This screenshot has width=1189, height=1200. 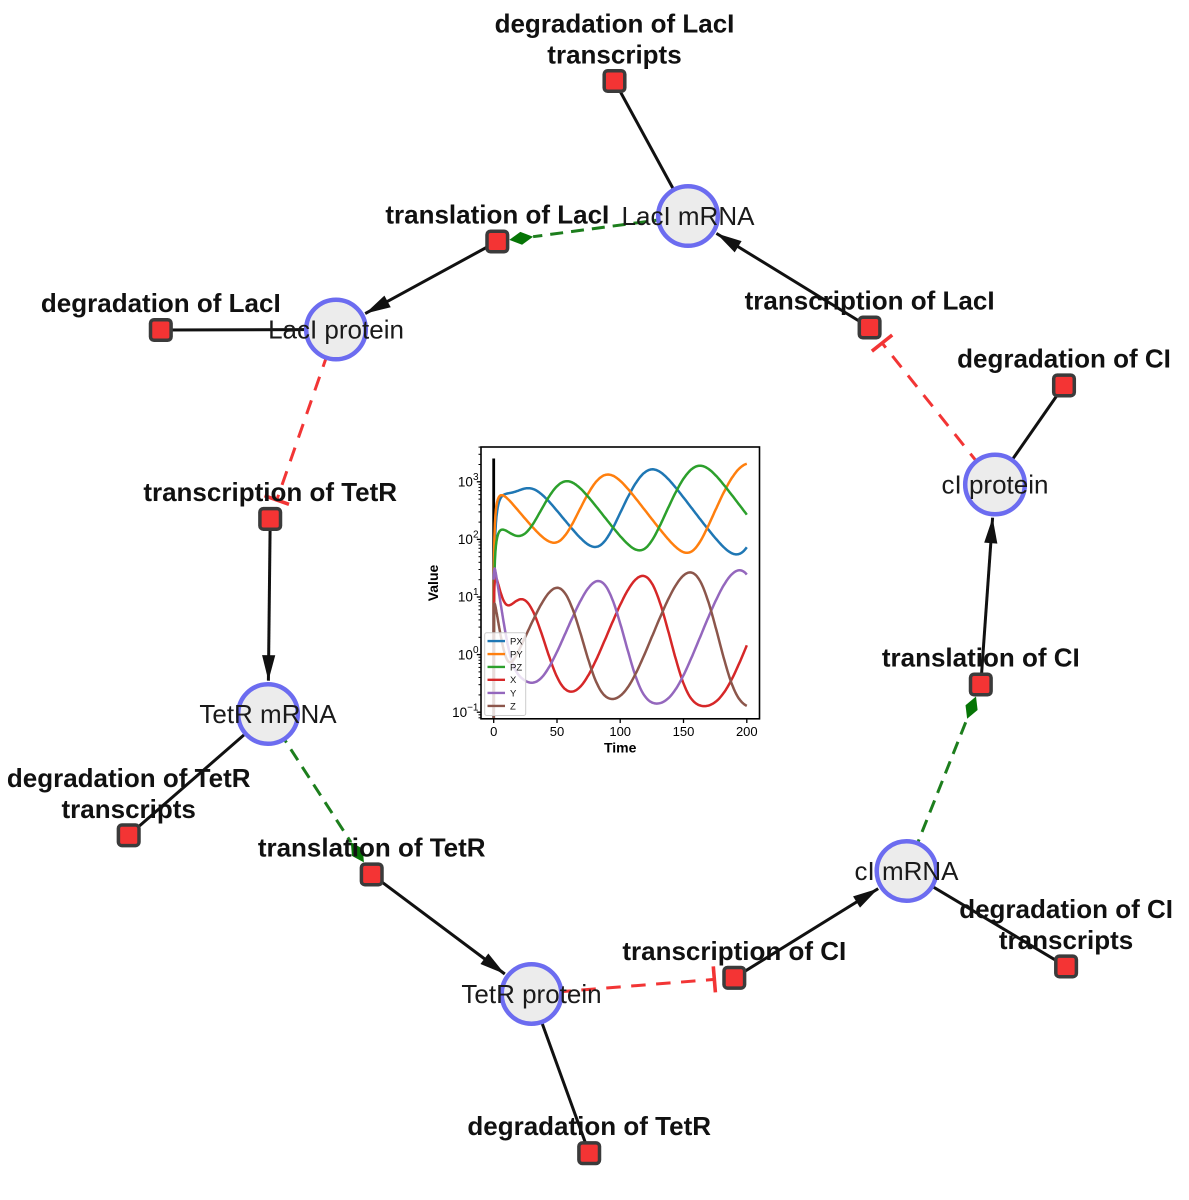 I want to click on svg-text: 50, so click(x=557, y=731).